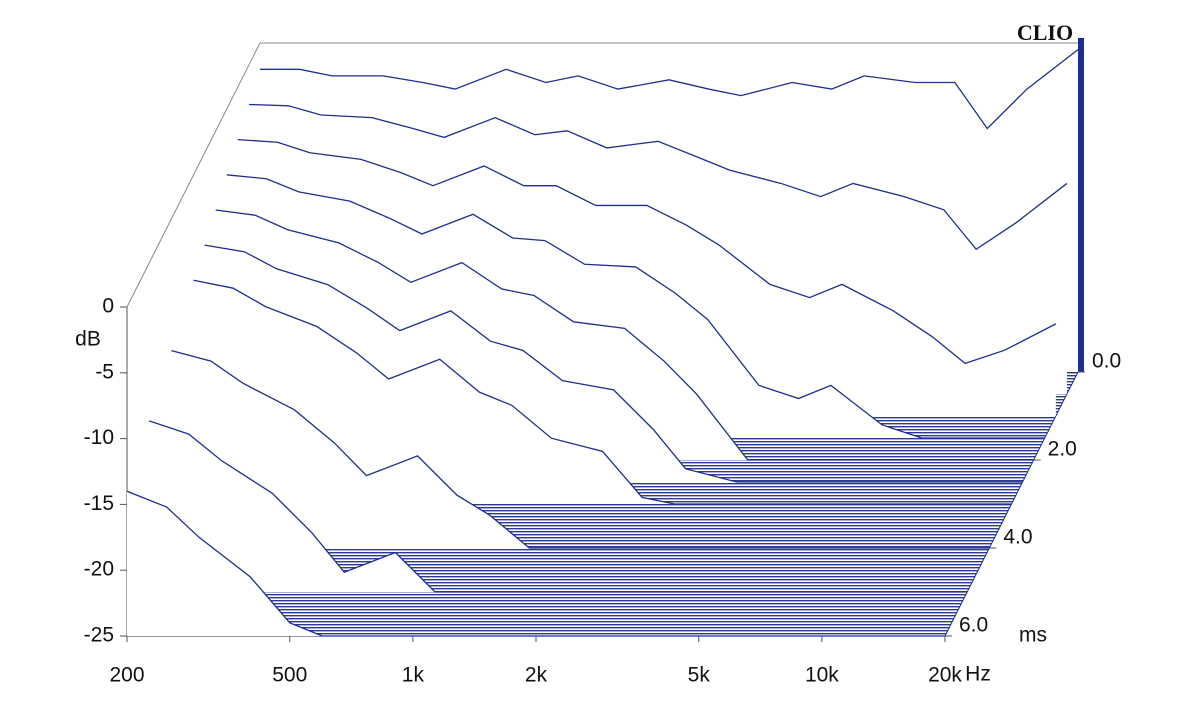  Describe the element at coordinates (104, 371) in the screenshot. I see `y-tick-label: -5` at that location.